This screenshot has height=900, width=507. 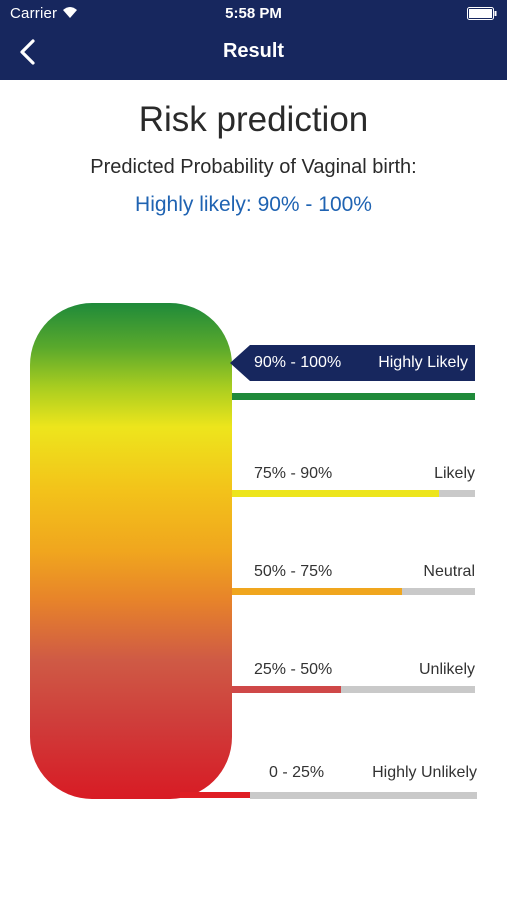 What do you see at coordinates (449, 571) in the screenshot?
I see `level-label: Neutral` at bounding box center [449, 571].